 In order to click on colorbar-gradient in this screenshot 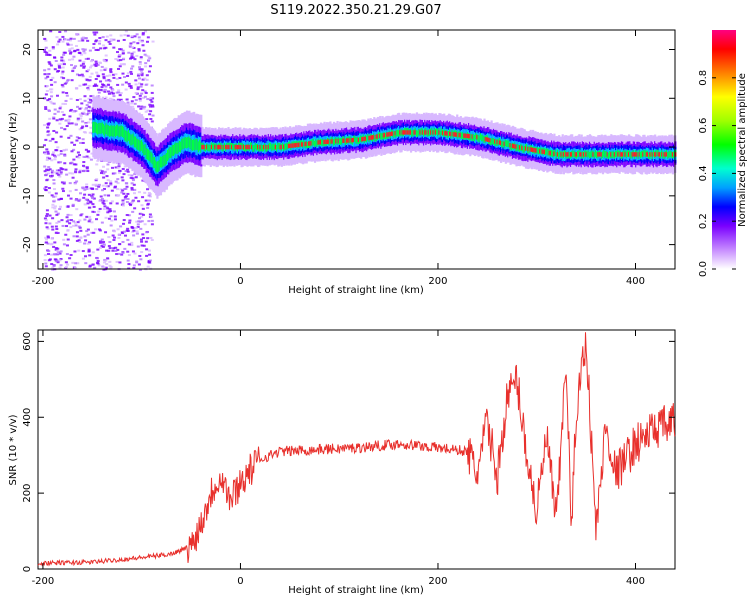, I will do `click(724, 149)`.